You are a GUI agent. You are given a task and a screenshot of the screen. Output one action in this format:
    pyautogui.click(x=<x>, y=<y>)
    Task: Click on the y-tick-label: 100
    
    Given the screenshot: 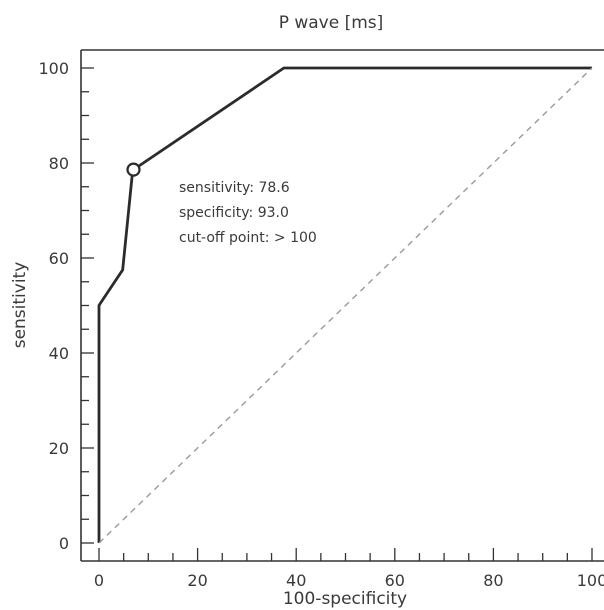 What is the action you would take?
    pyautogui.click(x=53, y=68)
    